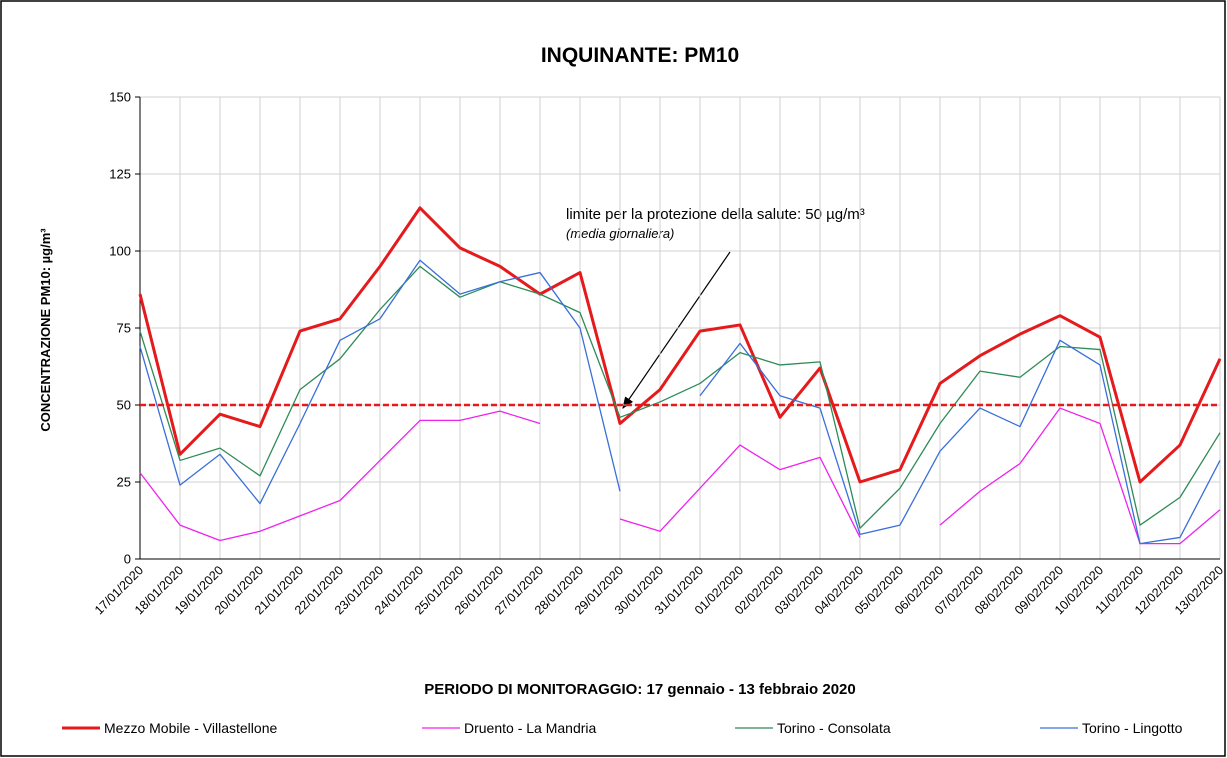 The width and height of the screenshot is (1227, 758). Describe the element at coordinates (120, 97) in the screenshot. I see `y-tick-label: 150` at that location.